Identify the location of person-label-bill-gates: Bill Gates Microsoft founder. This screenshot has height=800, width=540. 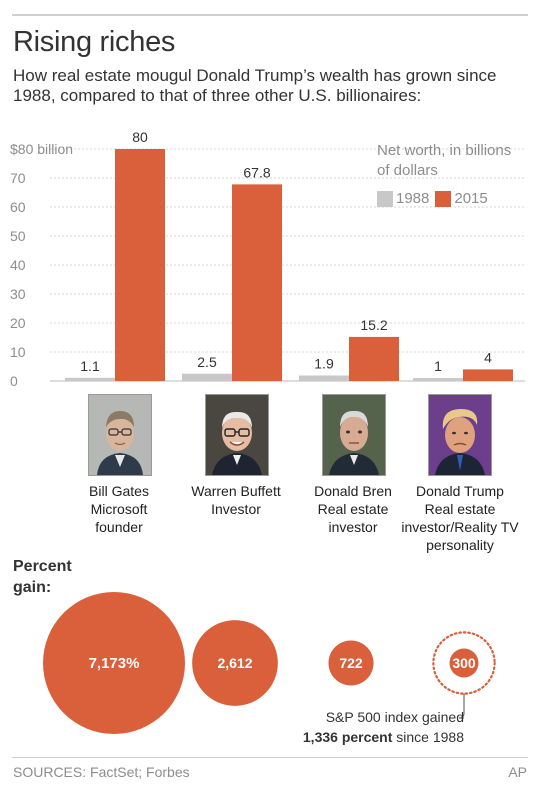
(119, 509).